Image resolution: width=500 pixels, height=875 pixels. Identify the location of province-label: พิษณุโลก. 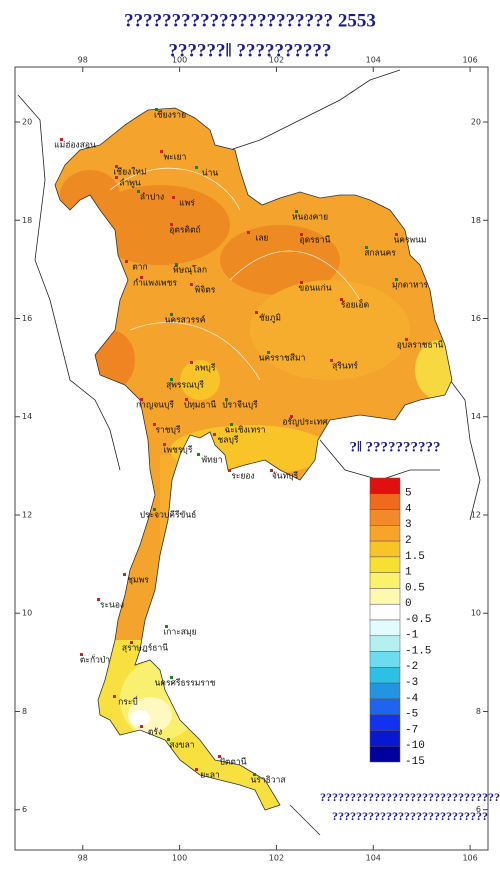
(190, 270).